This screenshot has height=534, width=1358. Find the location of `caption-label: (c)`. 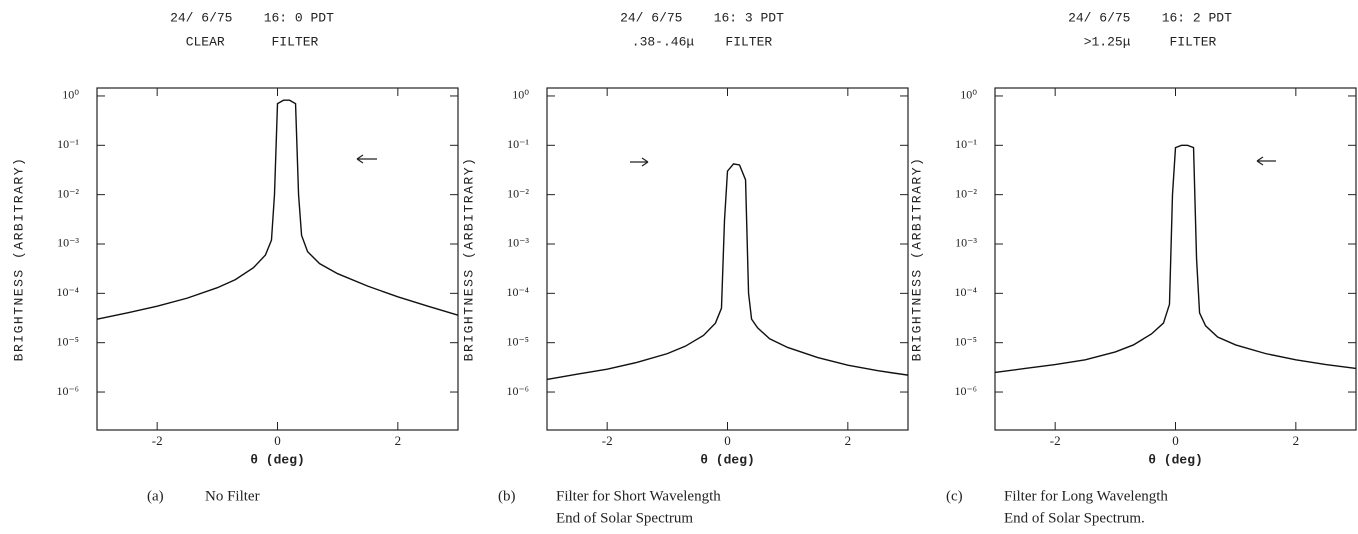

caption-label: (c) is located at coordinates (954, 496).